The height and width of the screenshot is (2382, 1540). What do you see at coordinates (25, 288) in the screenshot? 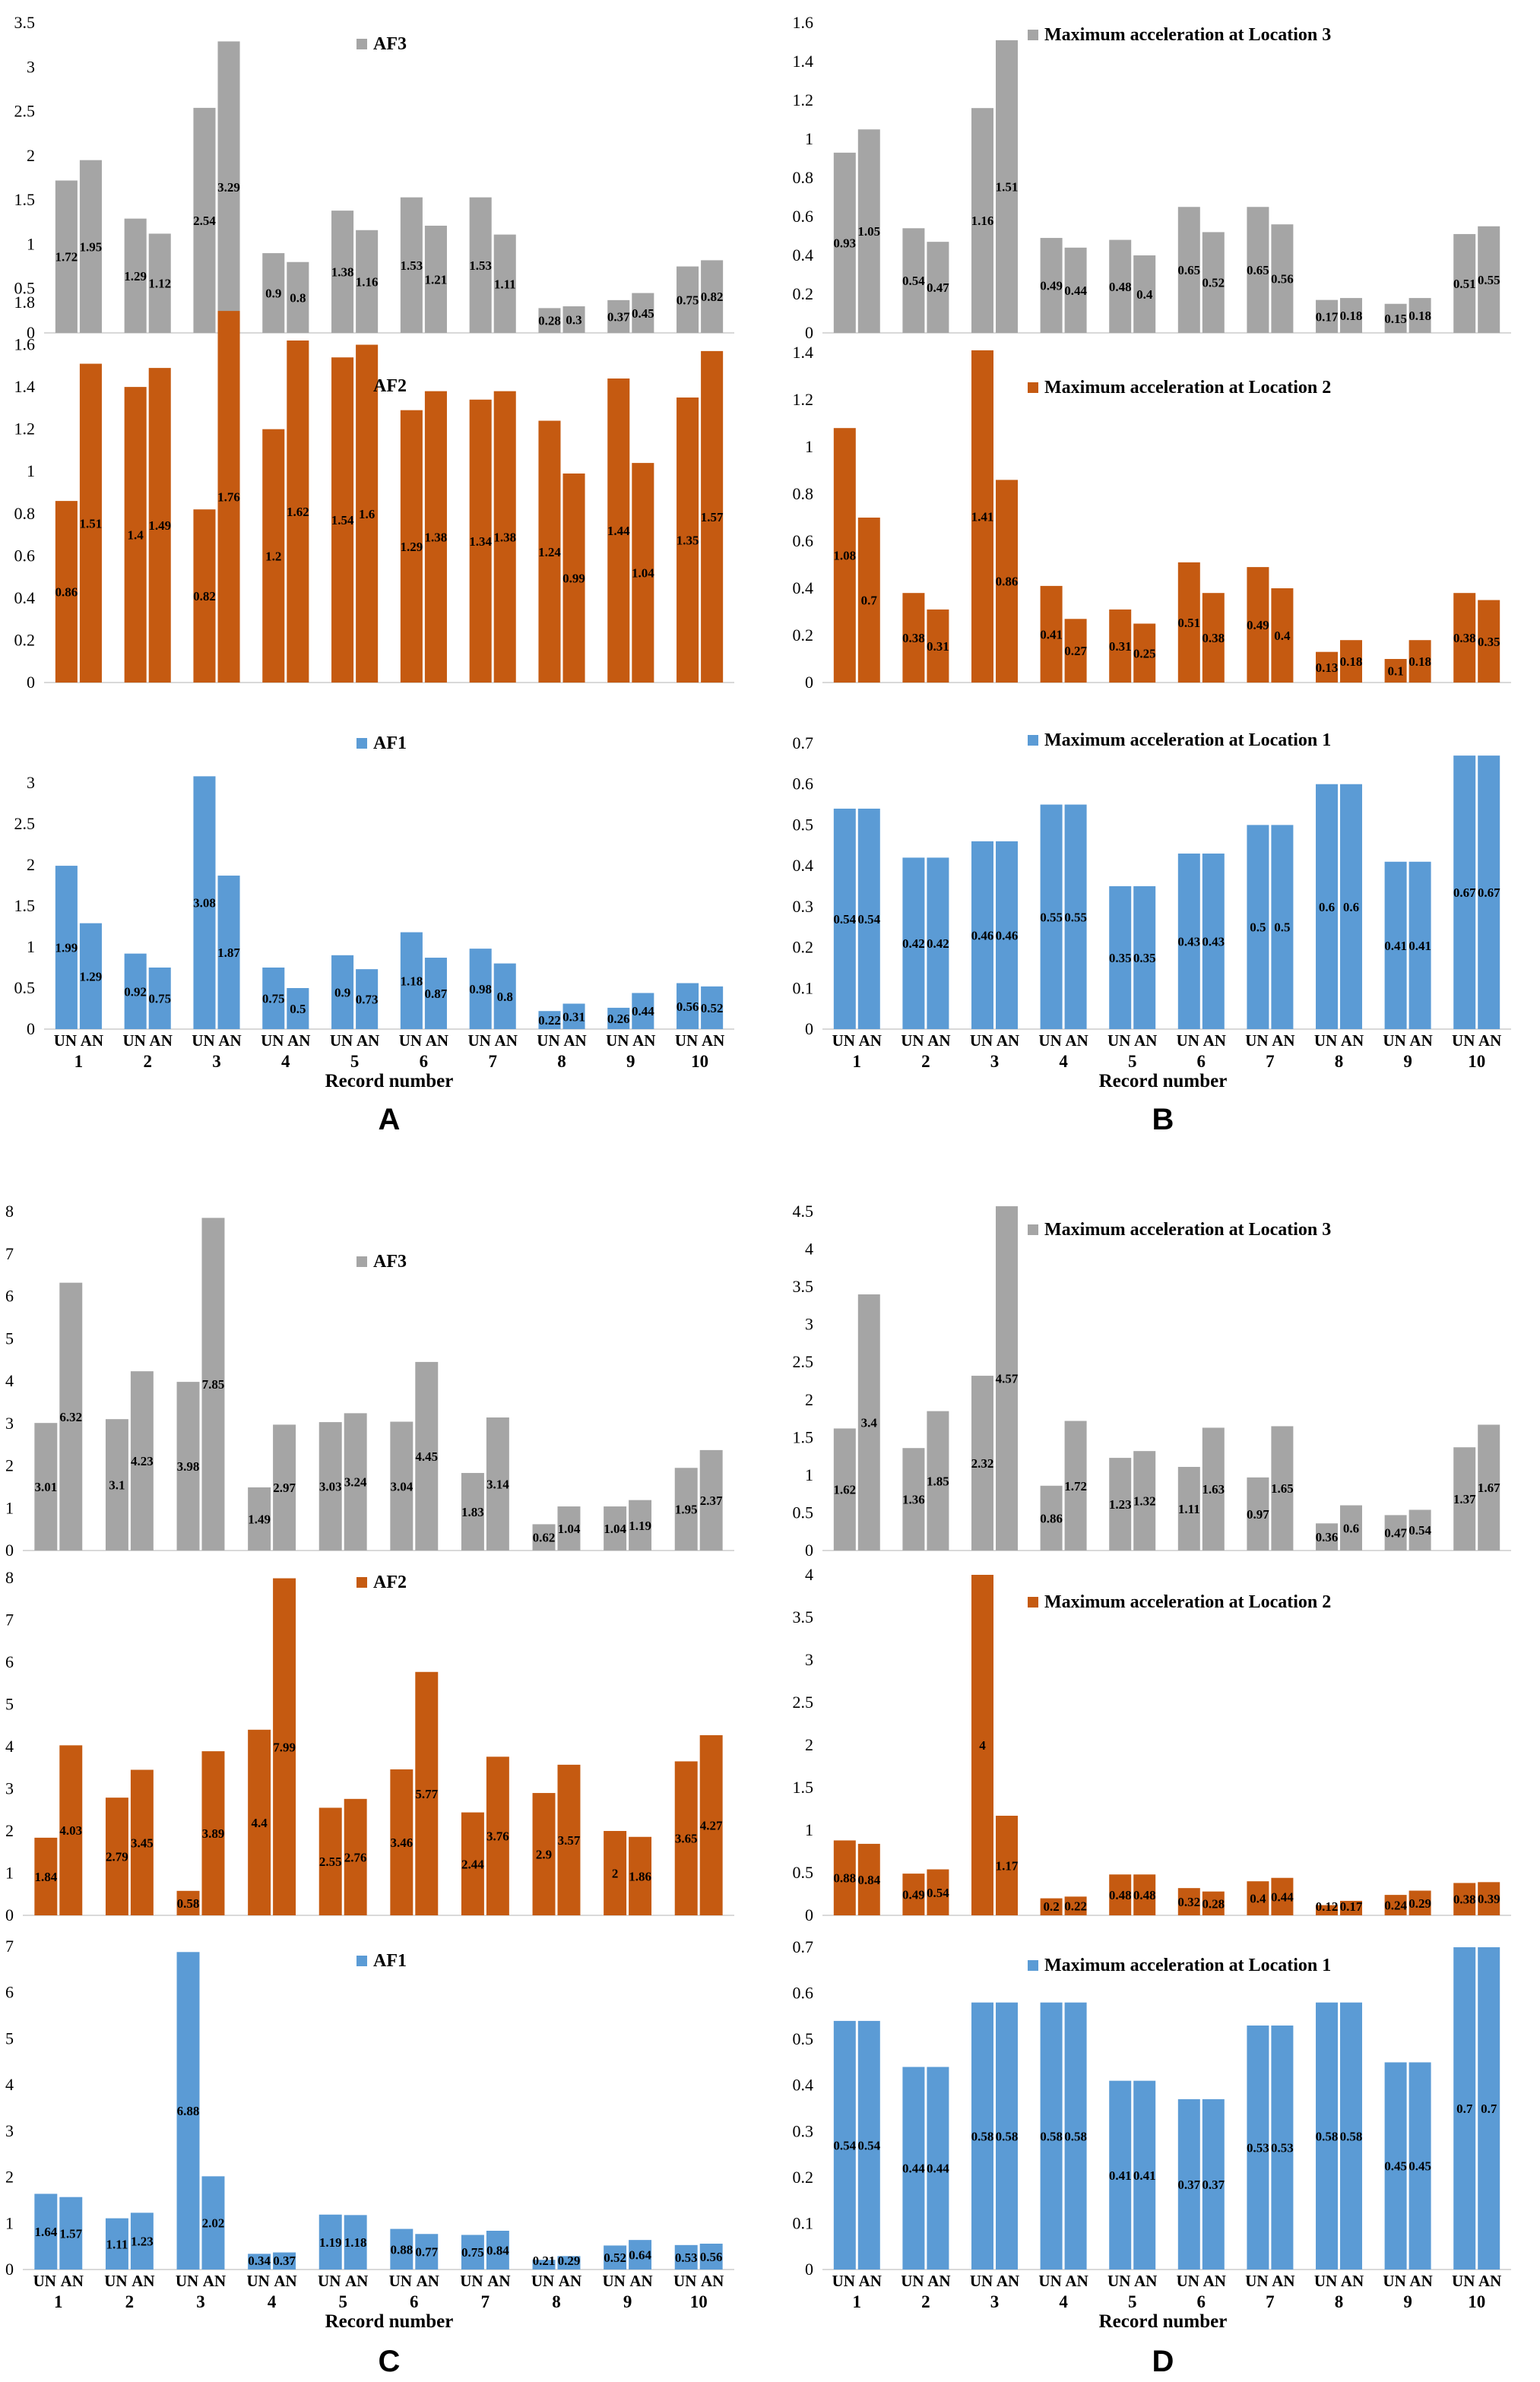
I see `y-tick-label: 0.5` at bounding box center [25, 288].